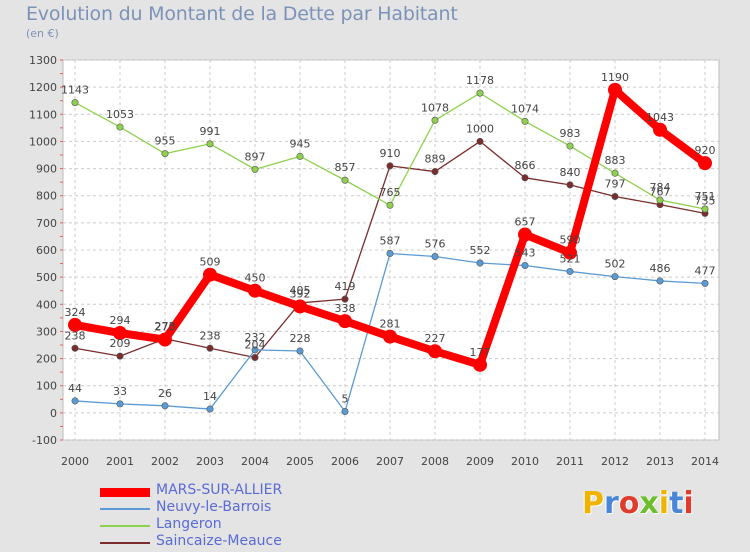  I want to click on y-tick-label: 1300, so click(43, 60).